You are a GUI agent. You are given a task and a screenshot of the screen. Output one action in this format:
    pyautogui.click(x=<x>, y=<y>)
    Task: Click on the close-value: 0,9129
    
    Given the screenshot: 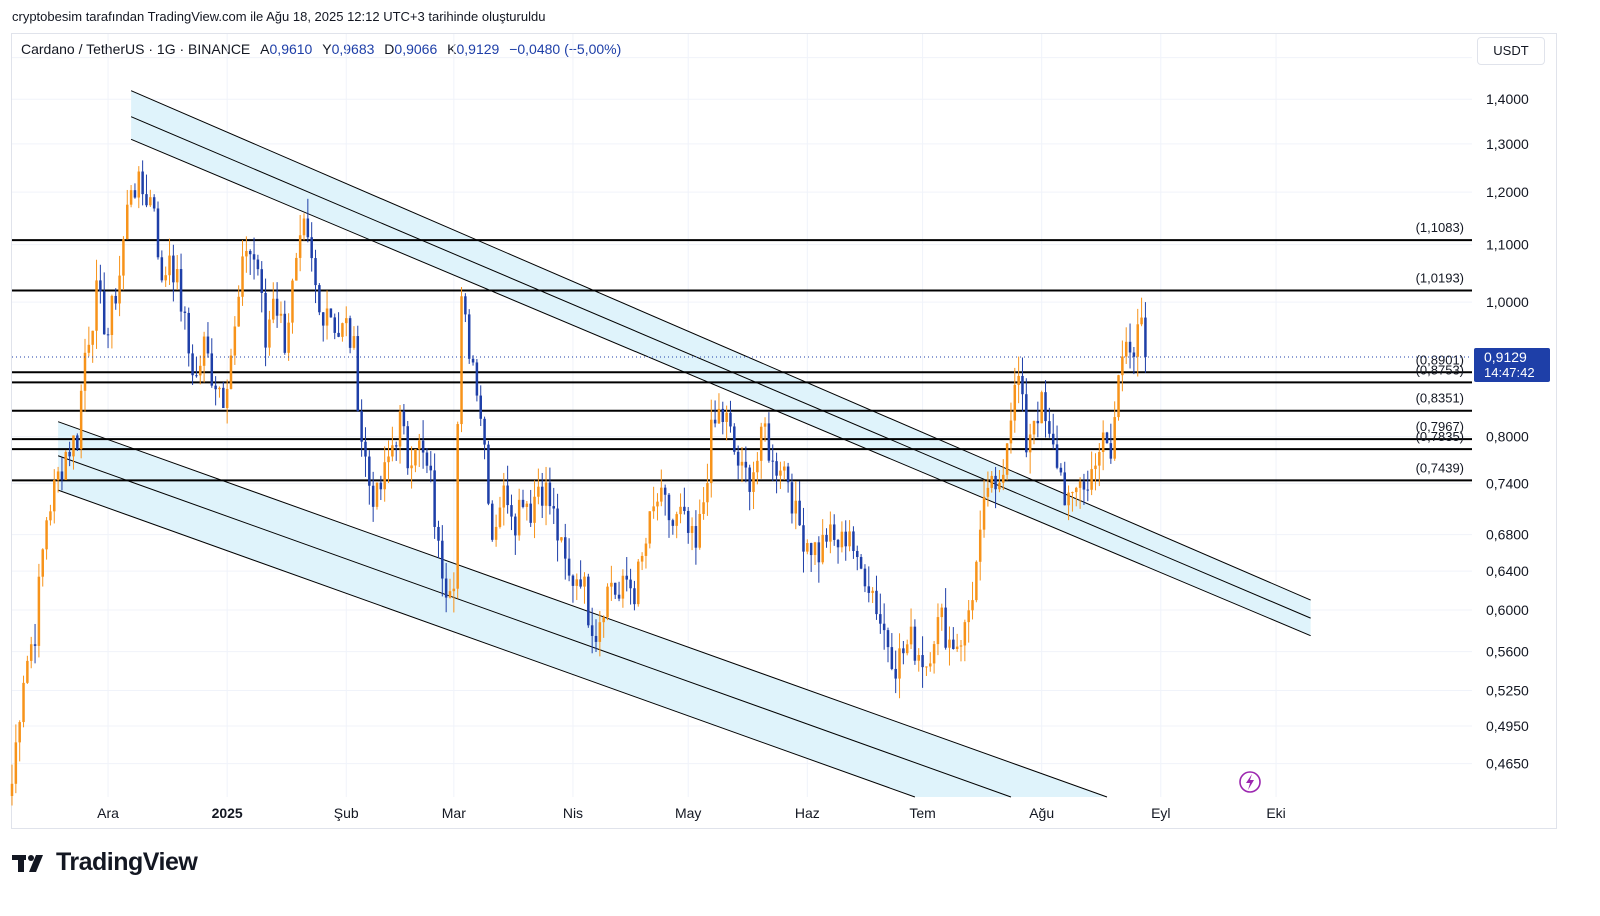 What is the action you would take?
    pyautogui.click(x=478, y=49)
    